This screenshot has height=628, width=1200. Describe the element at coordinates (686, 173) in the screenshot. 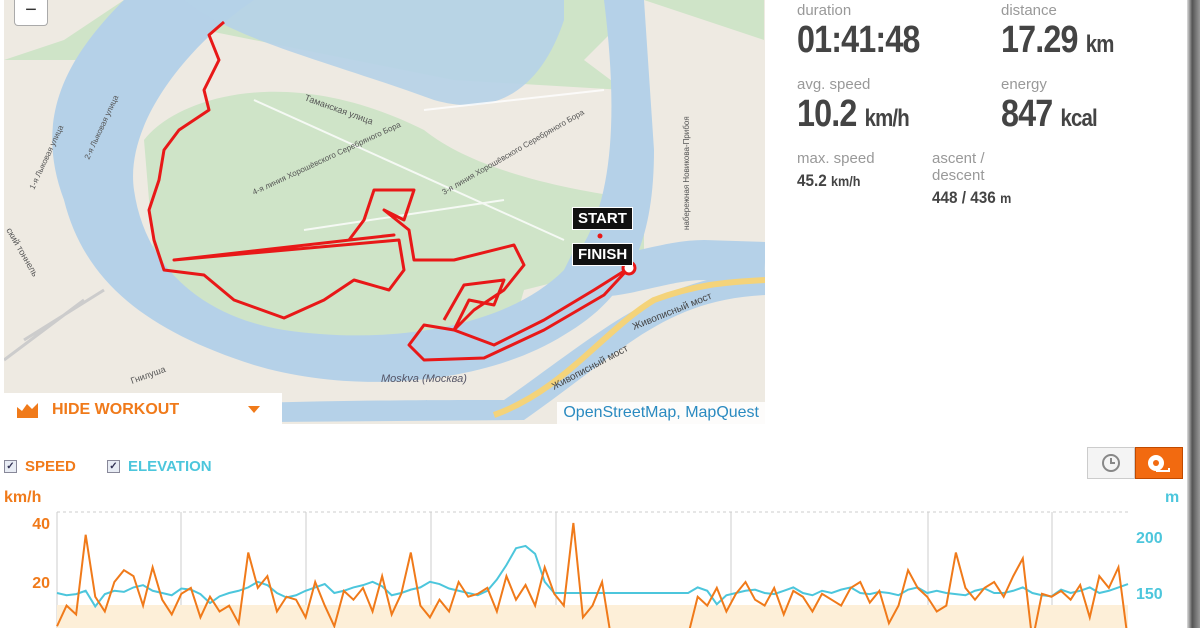

I see `street-label: набережная Новикова-Прибоя` at that location.